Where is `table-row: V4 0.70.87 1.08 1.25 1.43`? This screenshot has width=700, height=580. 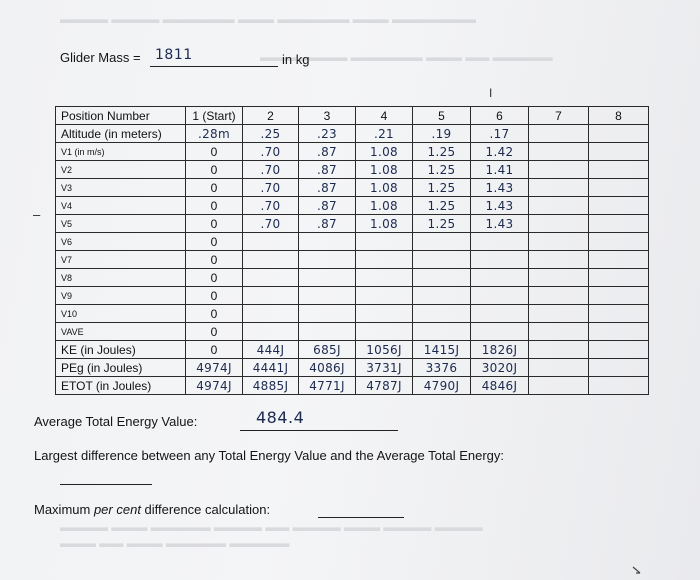
table-row: V4 0.70.87 1.08 1.25 1.43 is located at coordinates (352, 205).